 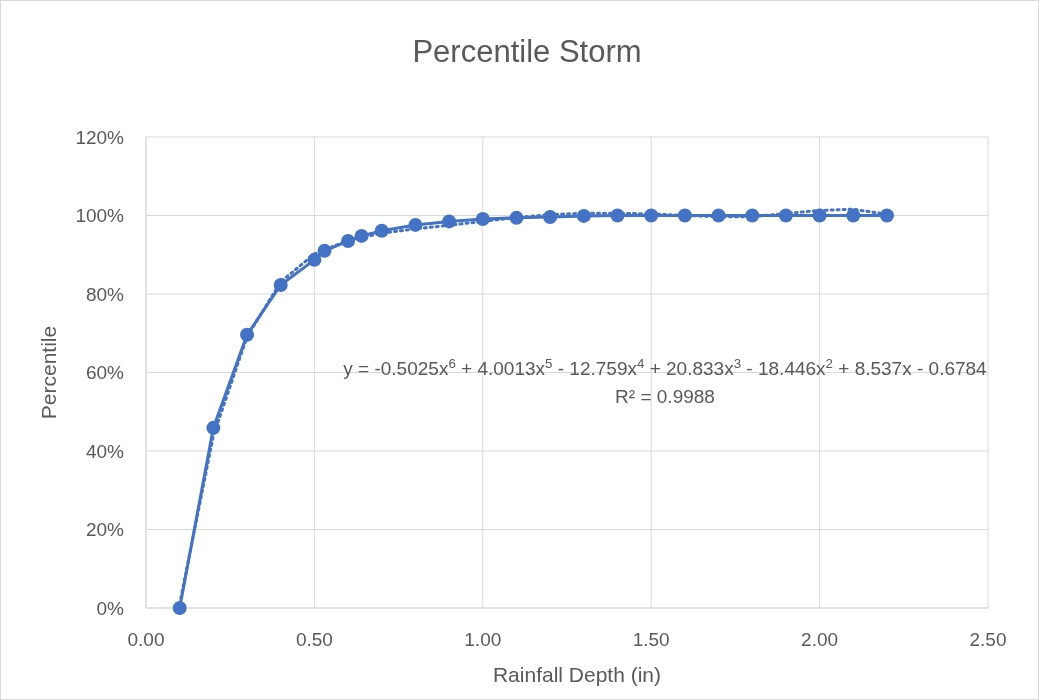 What do you see at coordinates (651, 639) in the screenshot?
I see `x-tick-label: 1.50` at bounding box center [651, 639].